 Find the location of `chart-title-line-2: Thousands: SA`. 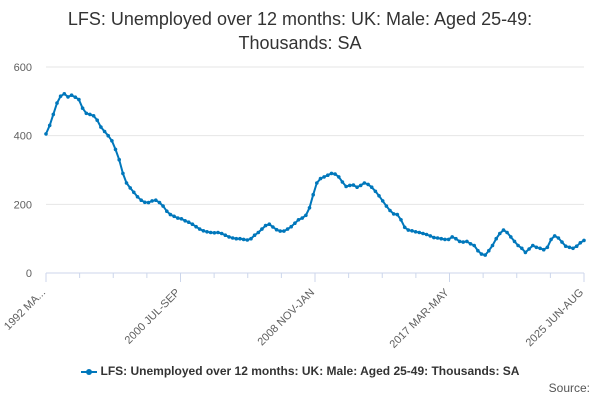

chart-title-line-2: Thousands: SA is located at coordinates (300, 43).